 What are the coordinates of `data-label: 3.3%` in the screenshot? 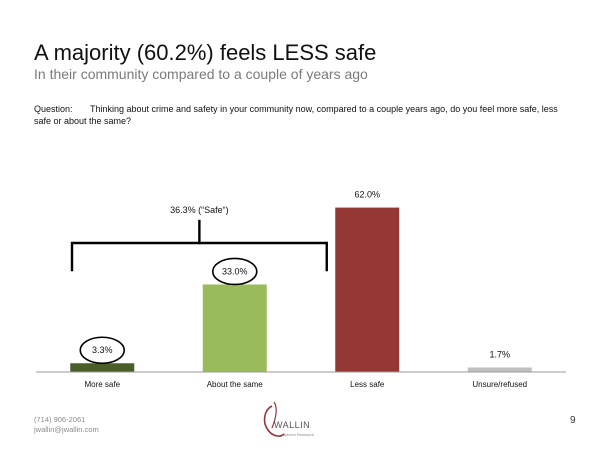 It's located at (102, 350).